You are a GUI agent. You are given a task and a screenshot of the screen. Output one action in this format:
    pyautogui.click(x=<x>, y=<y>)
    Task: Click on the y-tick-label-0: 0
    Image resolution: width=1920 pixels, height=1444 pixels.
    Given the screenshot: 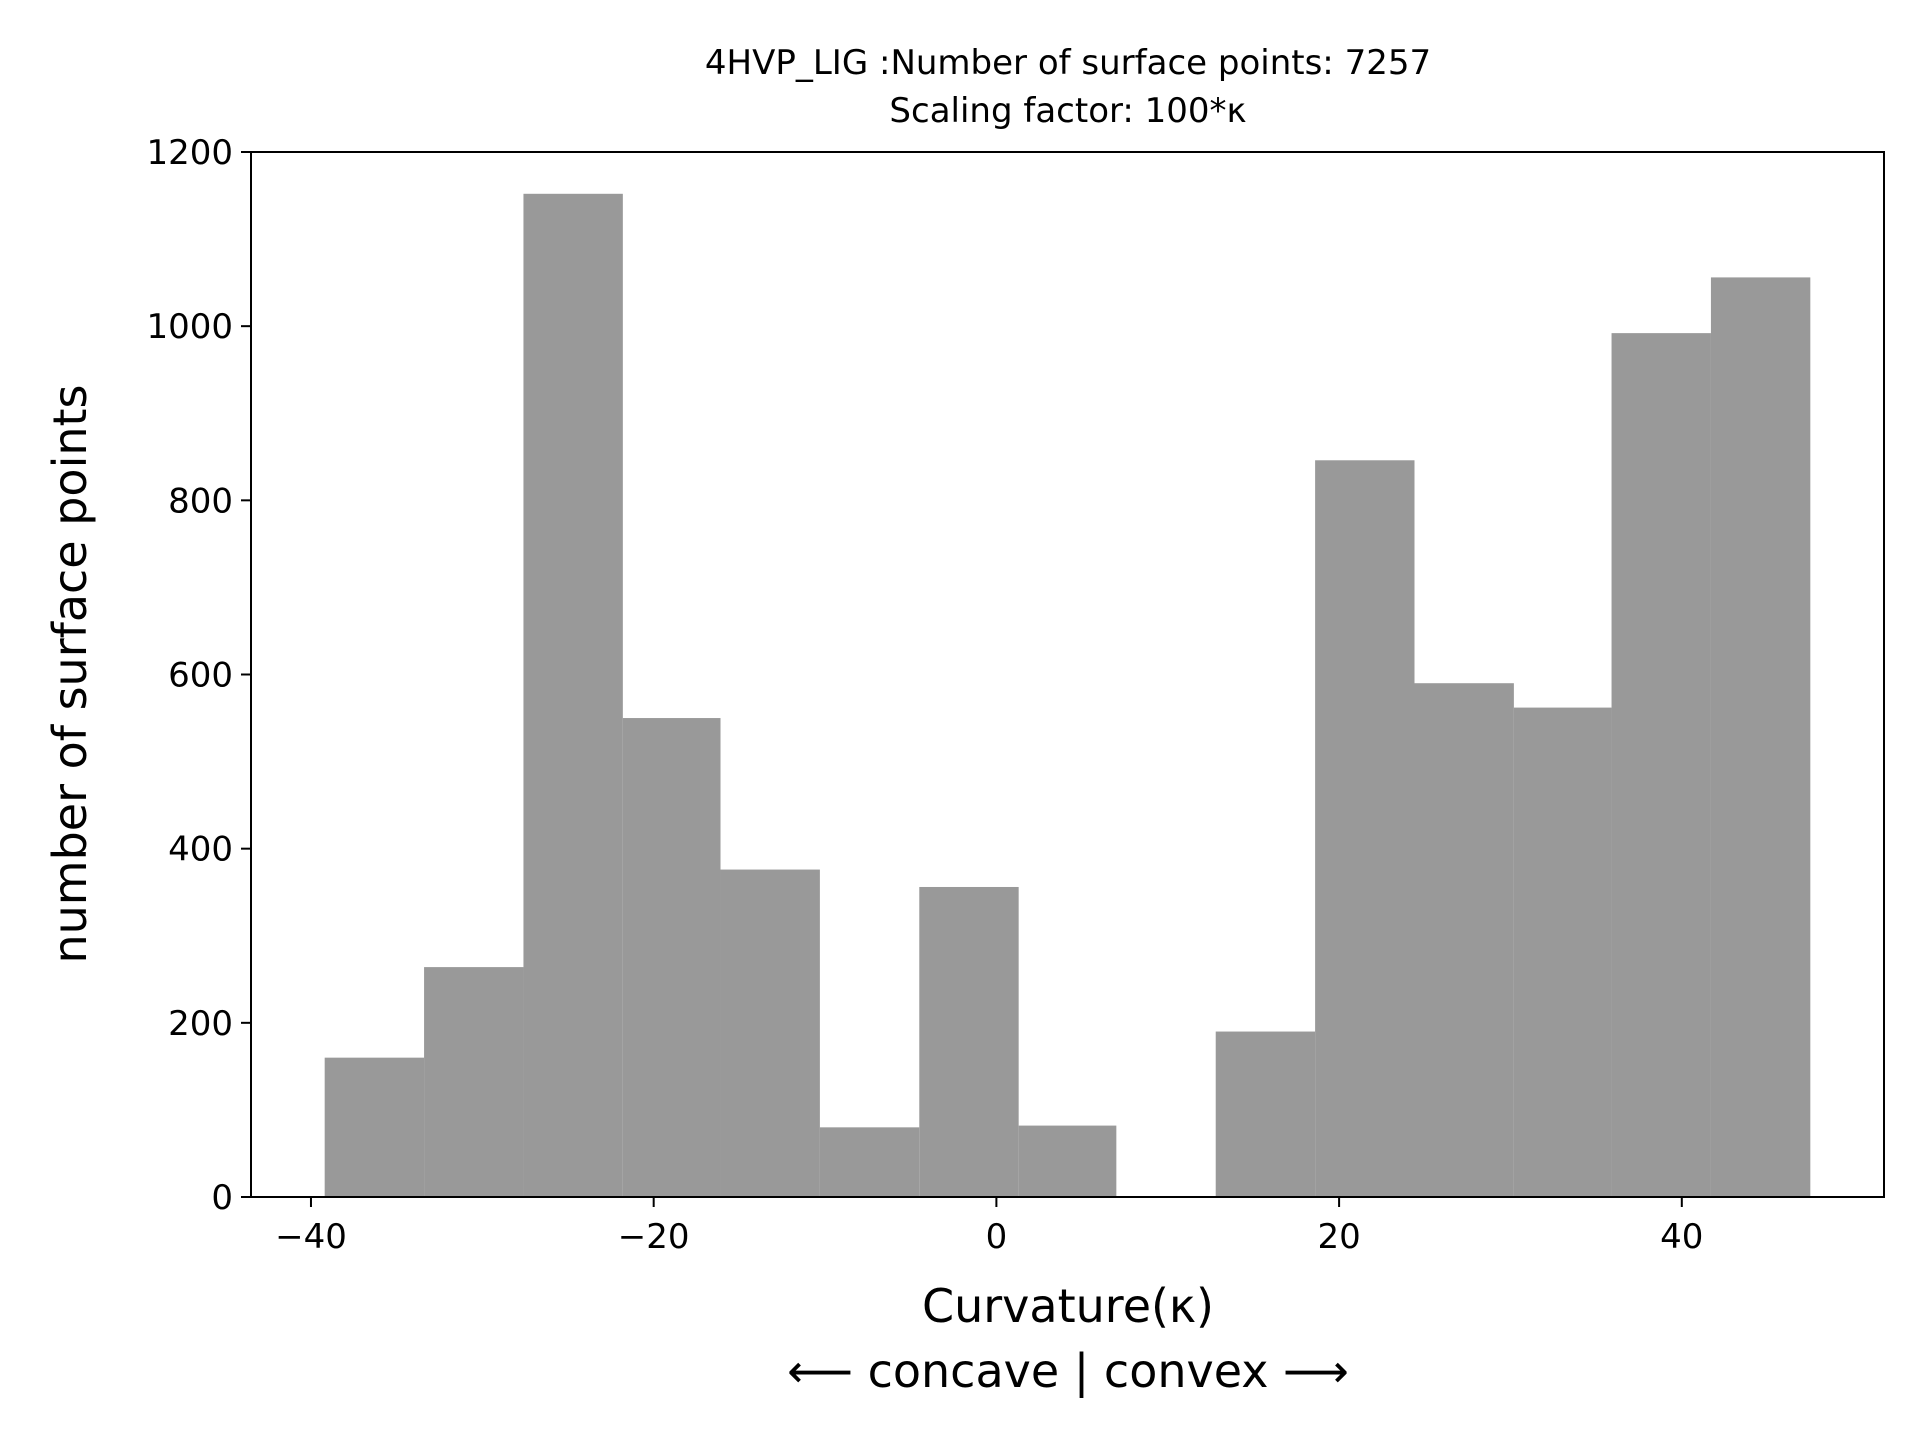 What is the action you would take?
    pyautogui.click(x=222, y=1198)
    